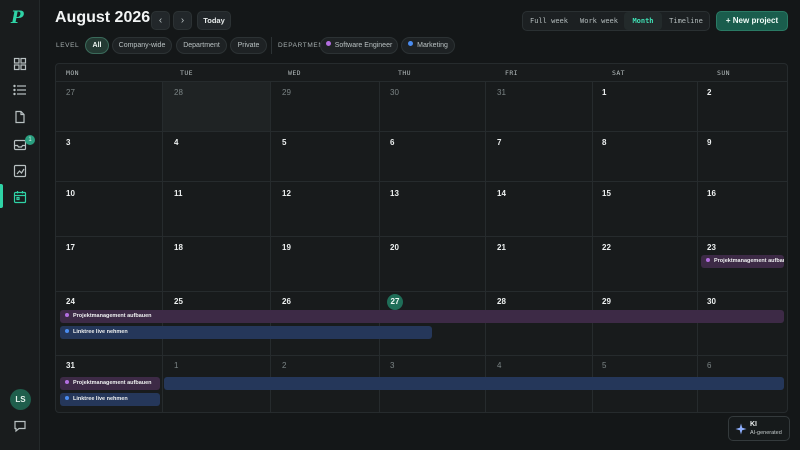 The width and height of the screenshot is (800, 450). What do you see at coordinates (216, 106) in the screenshot?
I see `highlighted-cell` at bounding box center [216, 106].